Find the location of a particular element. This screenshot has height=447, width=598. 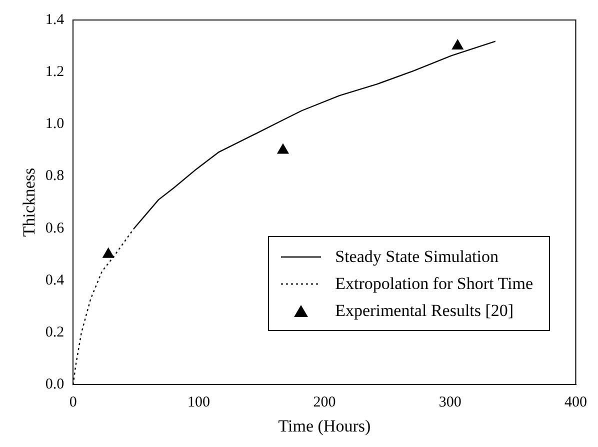

x-axis-title: Time (Hours) is located at coordinates (324, 426).